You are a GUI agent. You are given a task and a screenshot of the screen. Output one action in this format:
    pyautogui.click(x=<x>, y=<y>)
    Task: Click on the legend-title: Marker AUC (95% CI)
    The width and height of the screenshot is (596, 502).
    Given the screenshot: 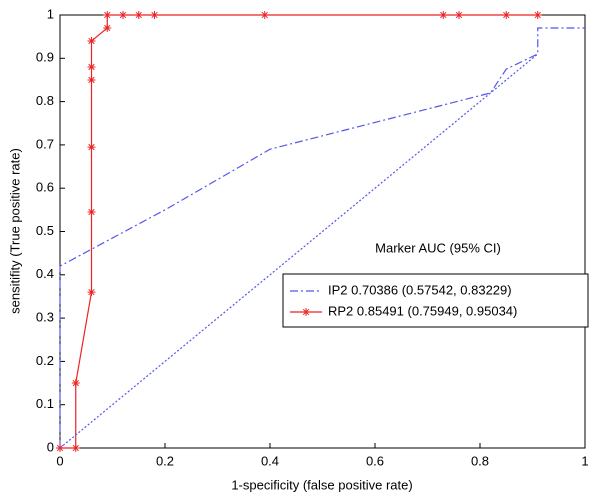 What is the action you would take?
    pyautogui.click(x=438, y=247)
    